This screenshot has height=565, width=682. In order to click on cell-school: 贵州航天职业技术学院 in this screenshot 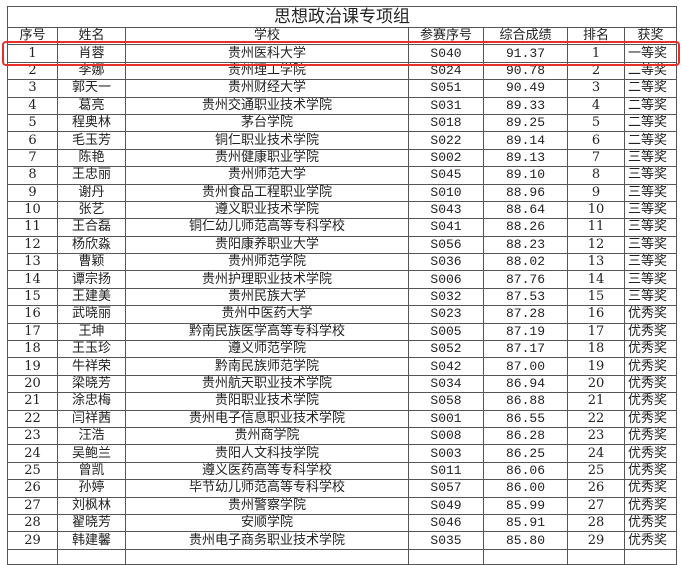, I will do `click(267, 384)`.